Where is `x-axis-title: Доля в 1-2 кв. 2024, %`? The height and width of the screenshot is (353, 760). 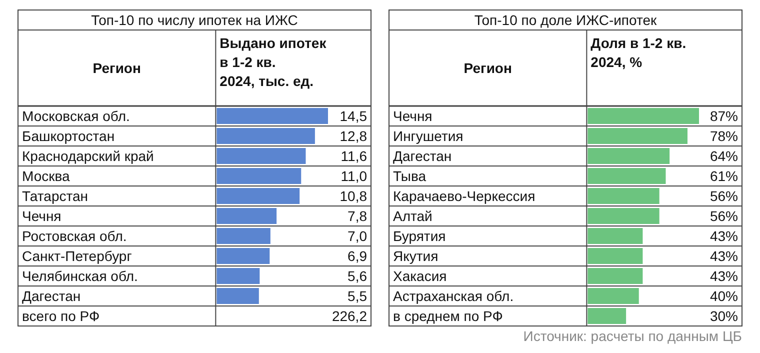
x-axis-title: Доля в 1-2 кв. 2024, % is located at coordinates (638, 52).